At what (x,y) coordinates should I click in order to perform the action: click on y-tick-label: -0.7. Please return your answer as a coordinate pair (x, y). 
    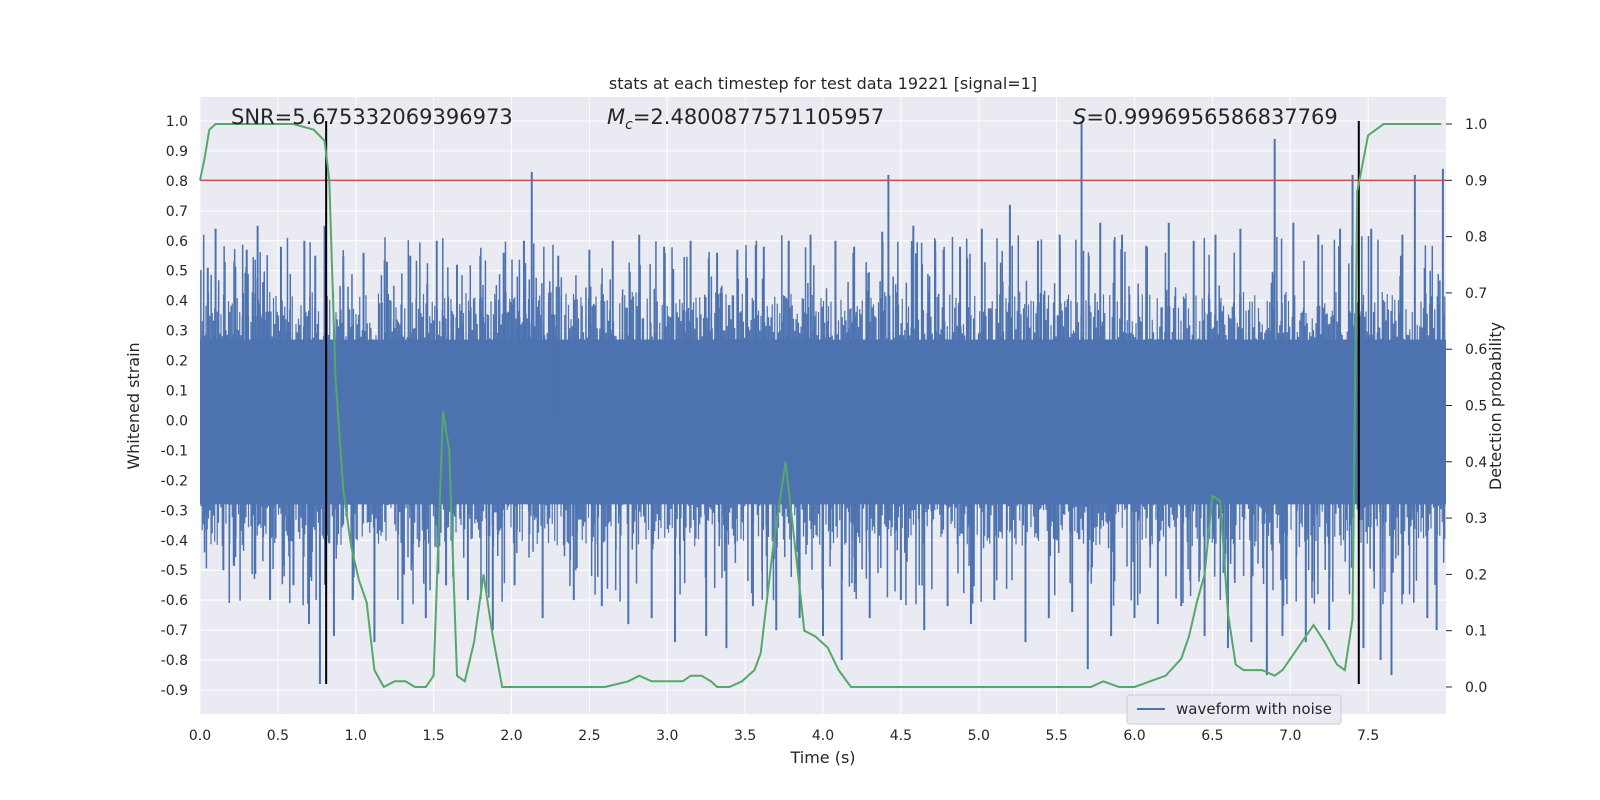
    Looking at the image, I should click on (174, 631).